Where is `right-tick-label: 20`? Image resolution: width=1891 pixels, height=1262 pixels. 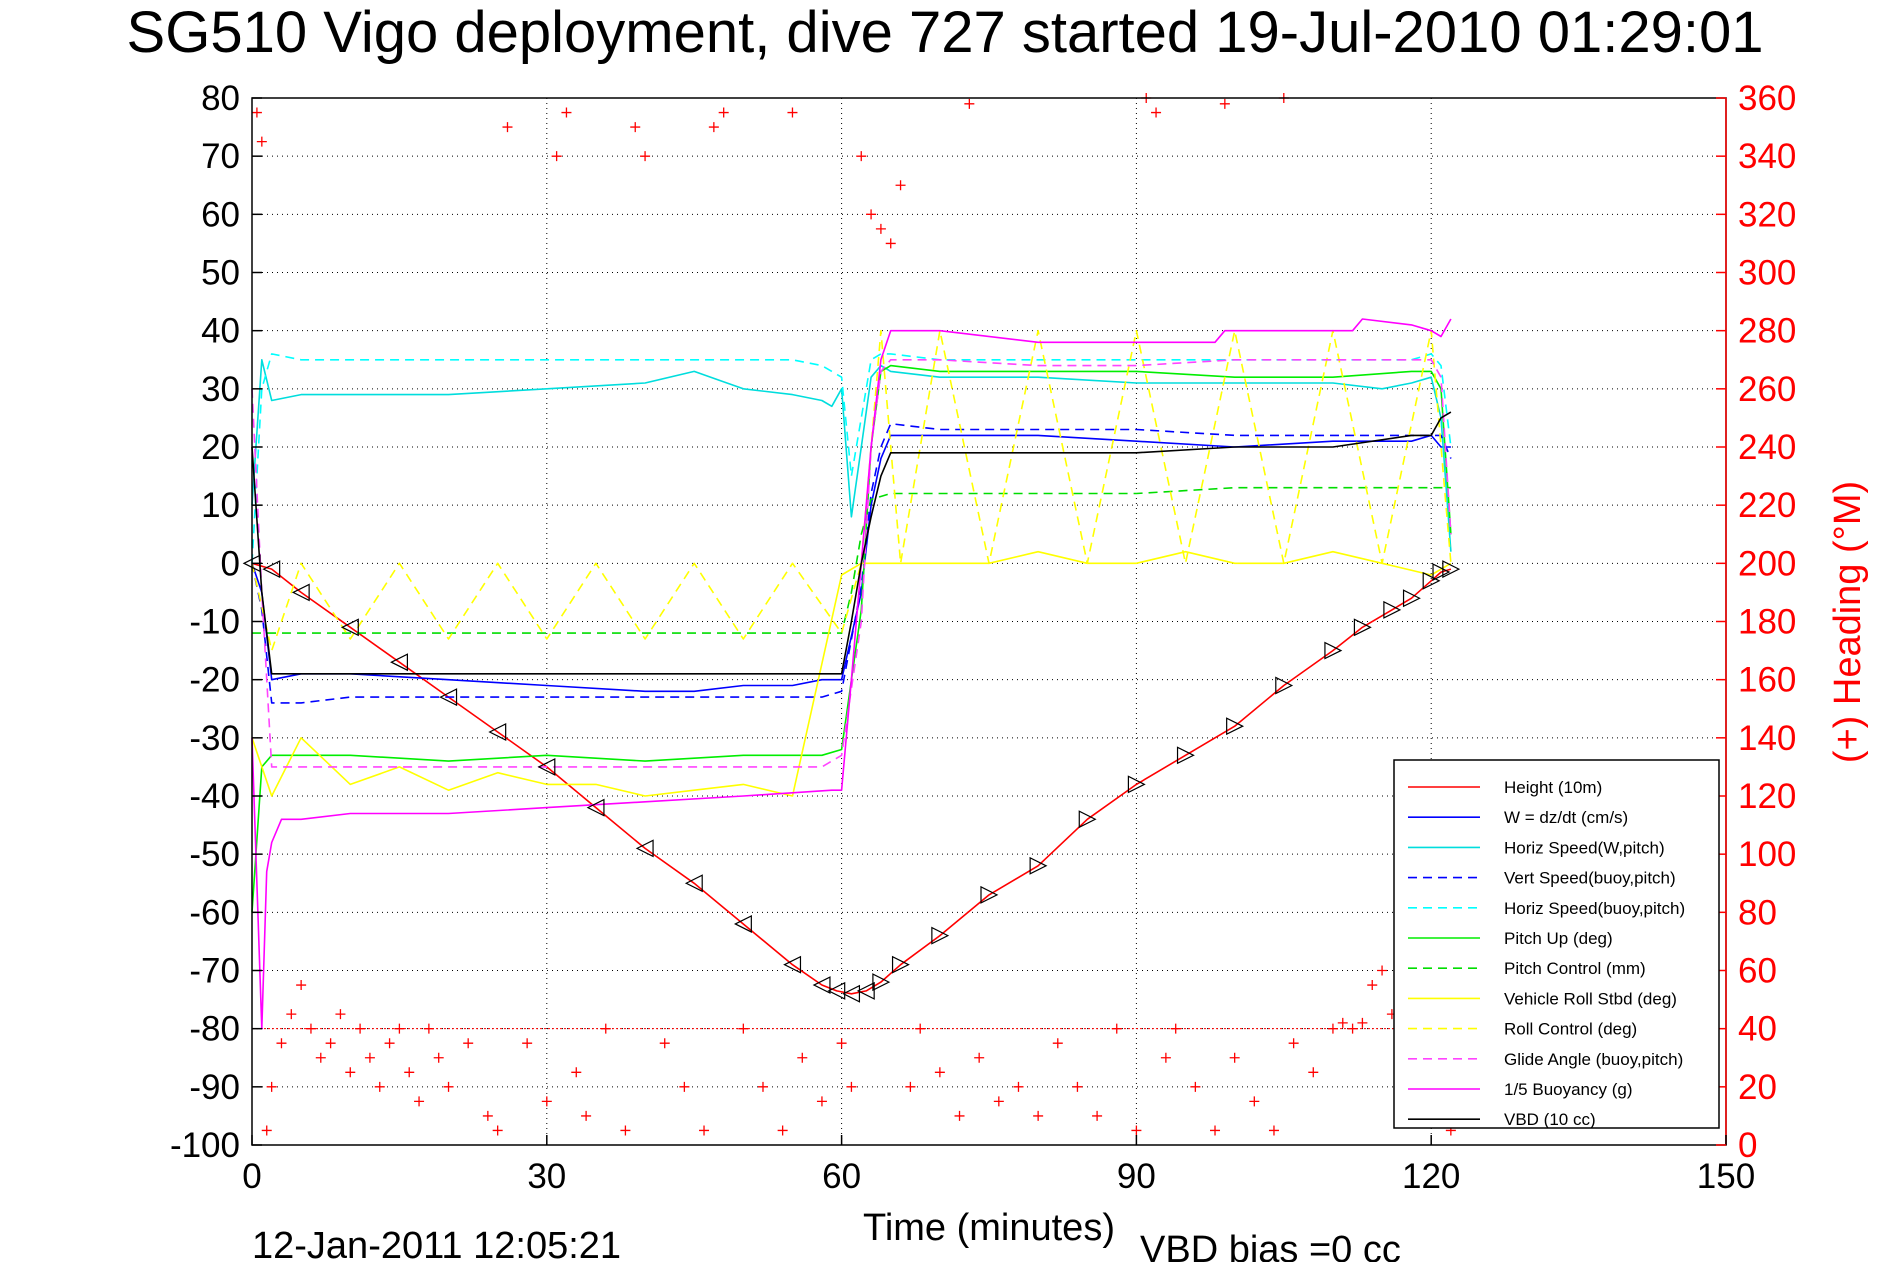
right-tick-label: 20 is located at coordinates (1757, 1087).